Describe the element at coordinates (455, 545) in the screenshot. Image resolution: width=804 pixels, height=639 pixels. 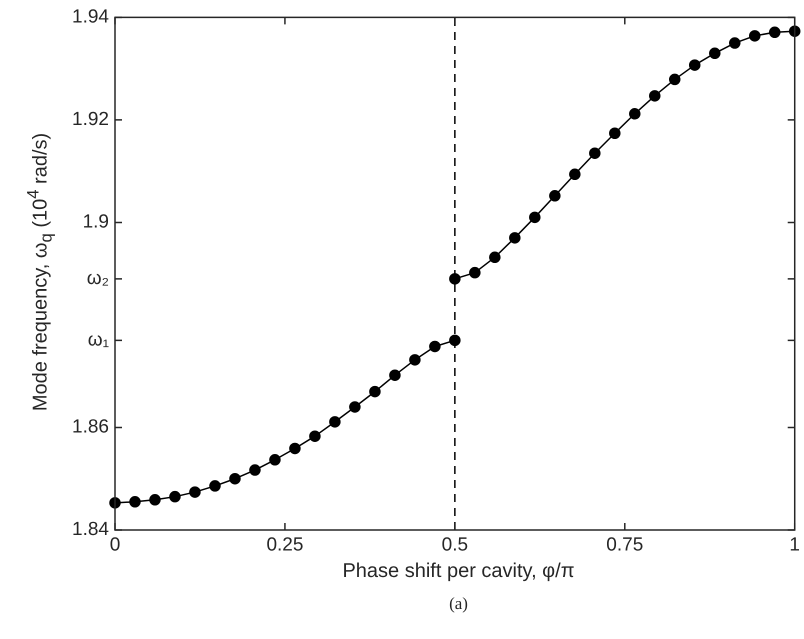
I see `x-tick-label: 0.5` at that location.